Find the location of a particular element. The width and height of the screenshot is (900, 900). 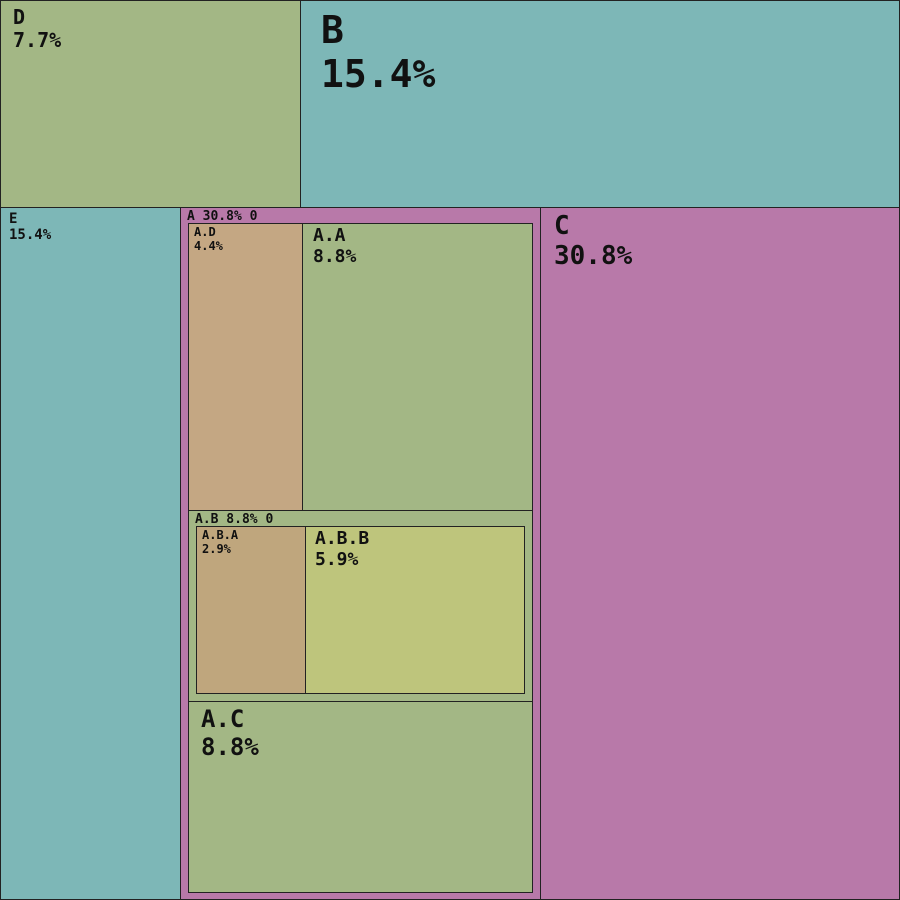

treemap-label-a-c: A.C is located at coordinates (223, 719).